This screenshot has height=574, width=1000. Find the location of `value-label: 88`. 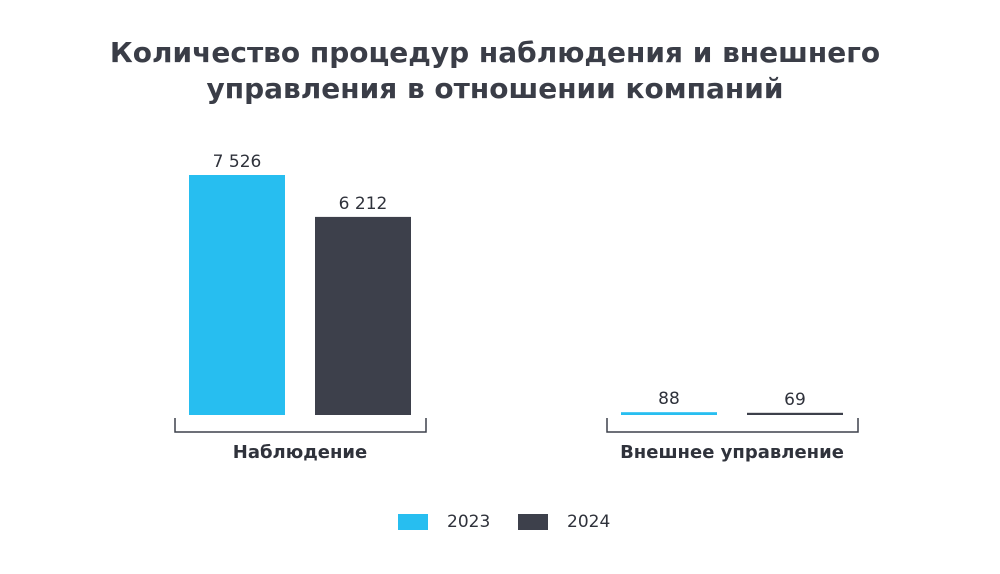

value-label: 88 is located at coordinates (669, 399).